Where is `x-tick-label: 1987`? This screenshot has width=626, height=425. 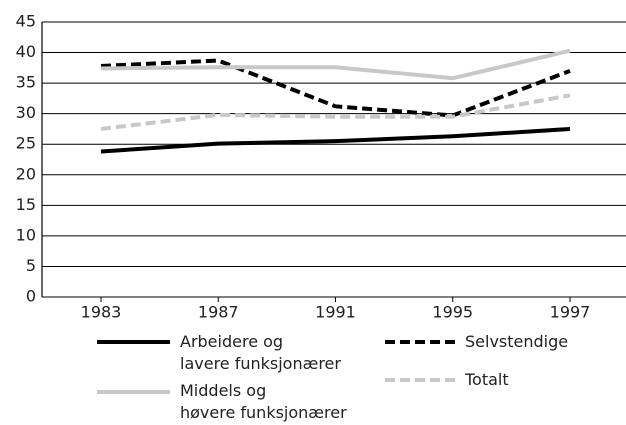 x-tick-label: 1987 is located at coordinates (218, 312).